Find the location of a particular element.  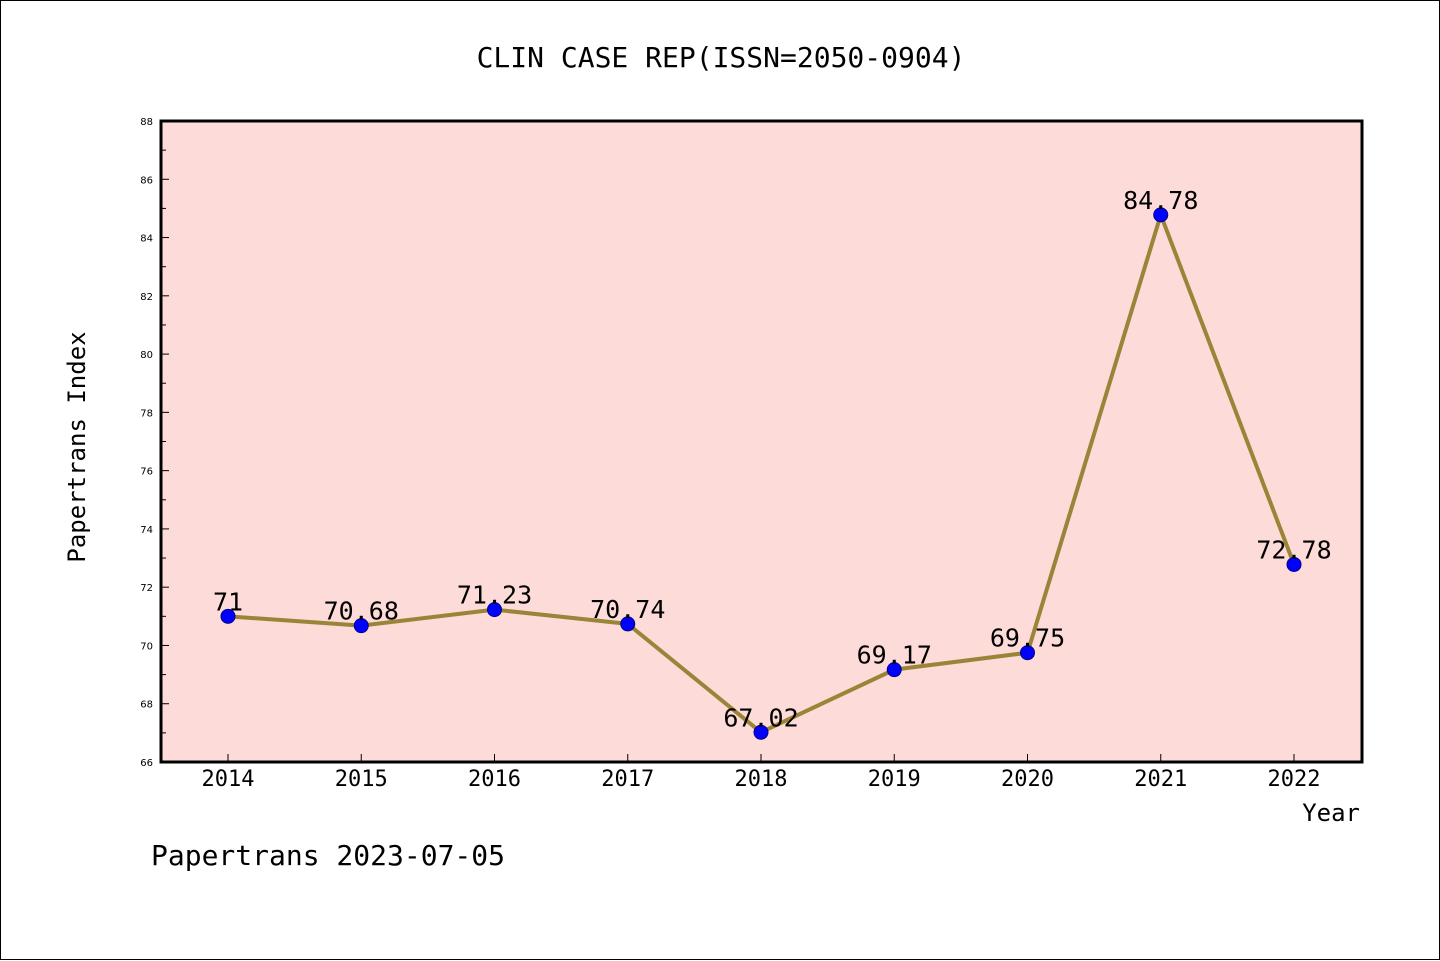

x-tick-label: 2018 is located at coordinates (761, 779).